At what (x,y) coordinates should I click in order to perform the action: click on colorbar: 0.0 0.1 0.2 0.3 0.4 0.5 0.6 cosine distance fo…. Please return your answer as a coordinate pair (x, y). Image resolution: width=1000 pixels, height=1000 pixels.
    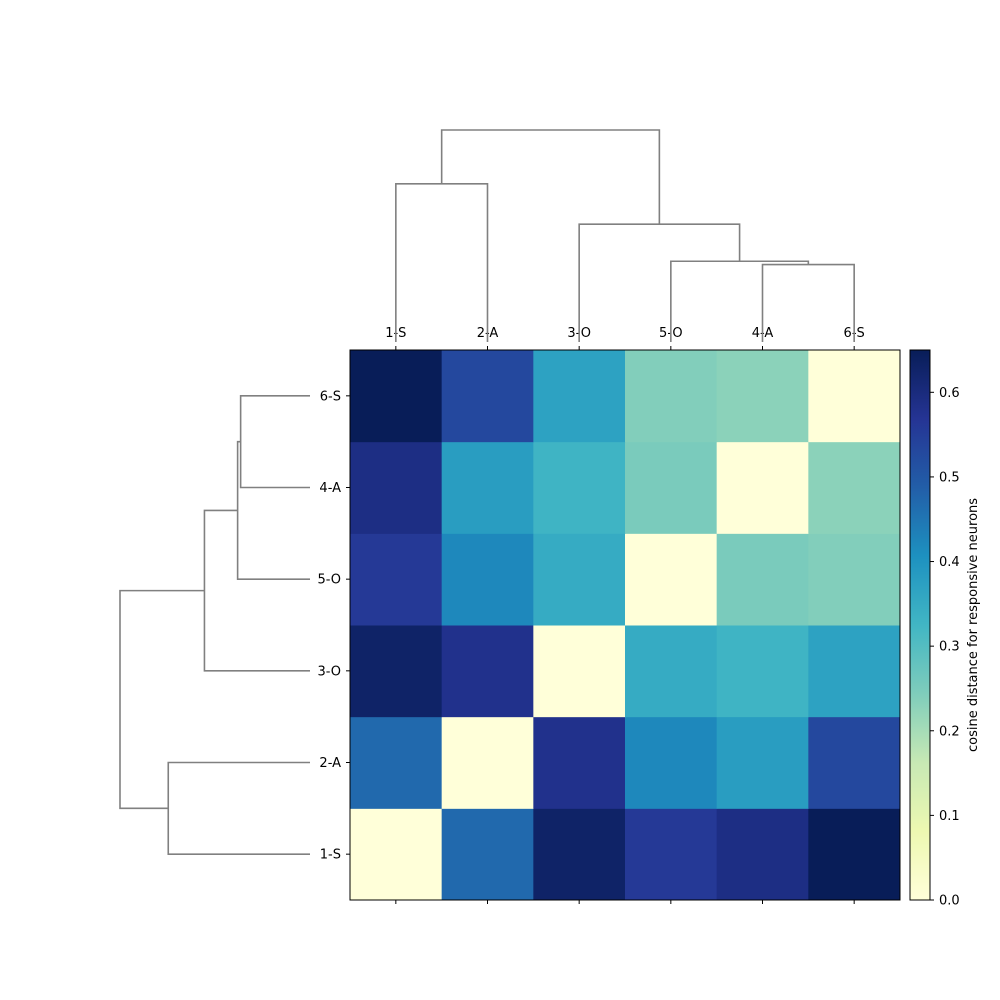
    Looking at the image, I should click on (945, 629).